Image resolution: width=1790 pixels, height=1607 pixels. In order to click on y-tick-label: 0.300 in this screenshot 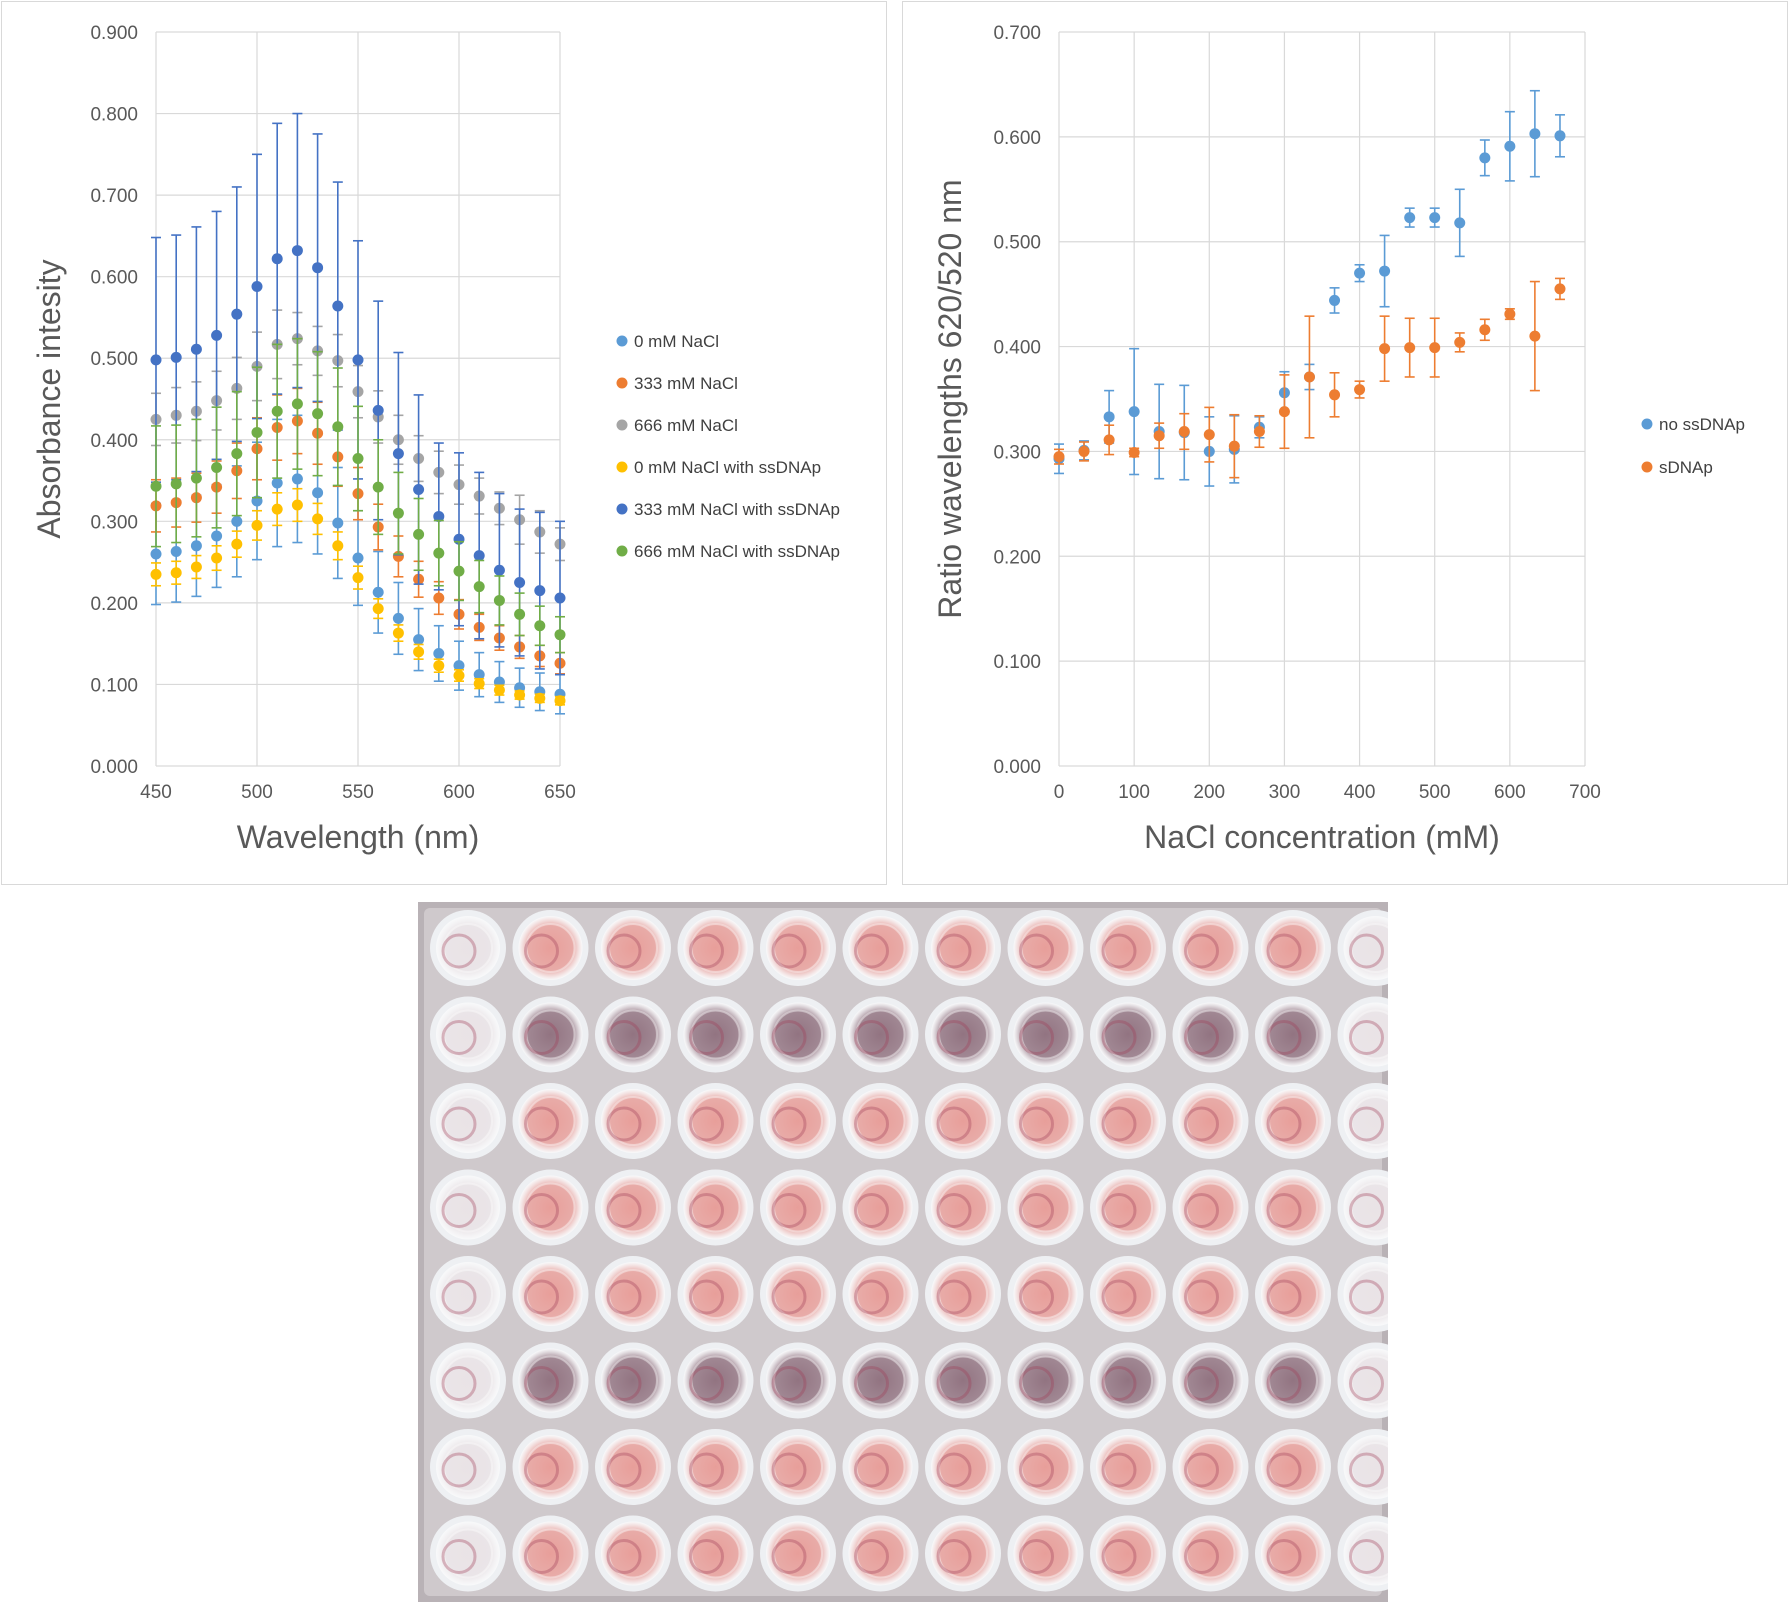, I will do `click(1017, 452)`.